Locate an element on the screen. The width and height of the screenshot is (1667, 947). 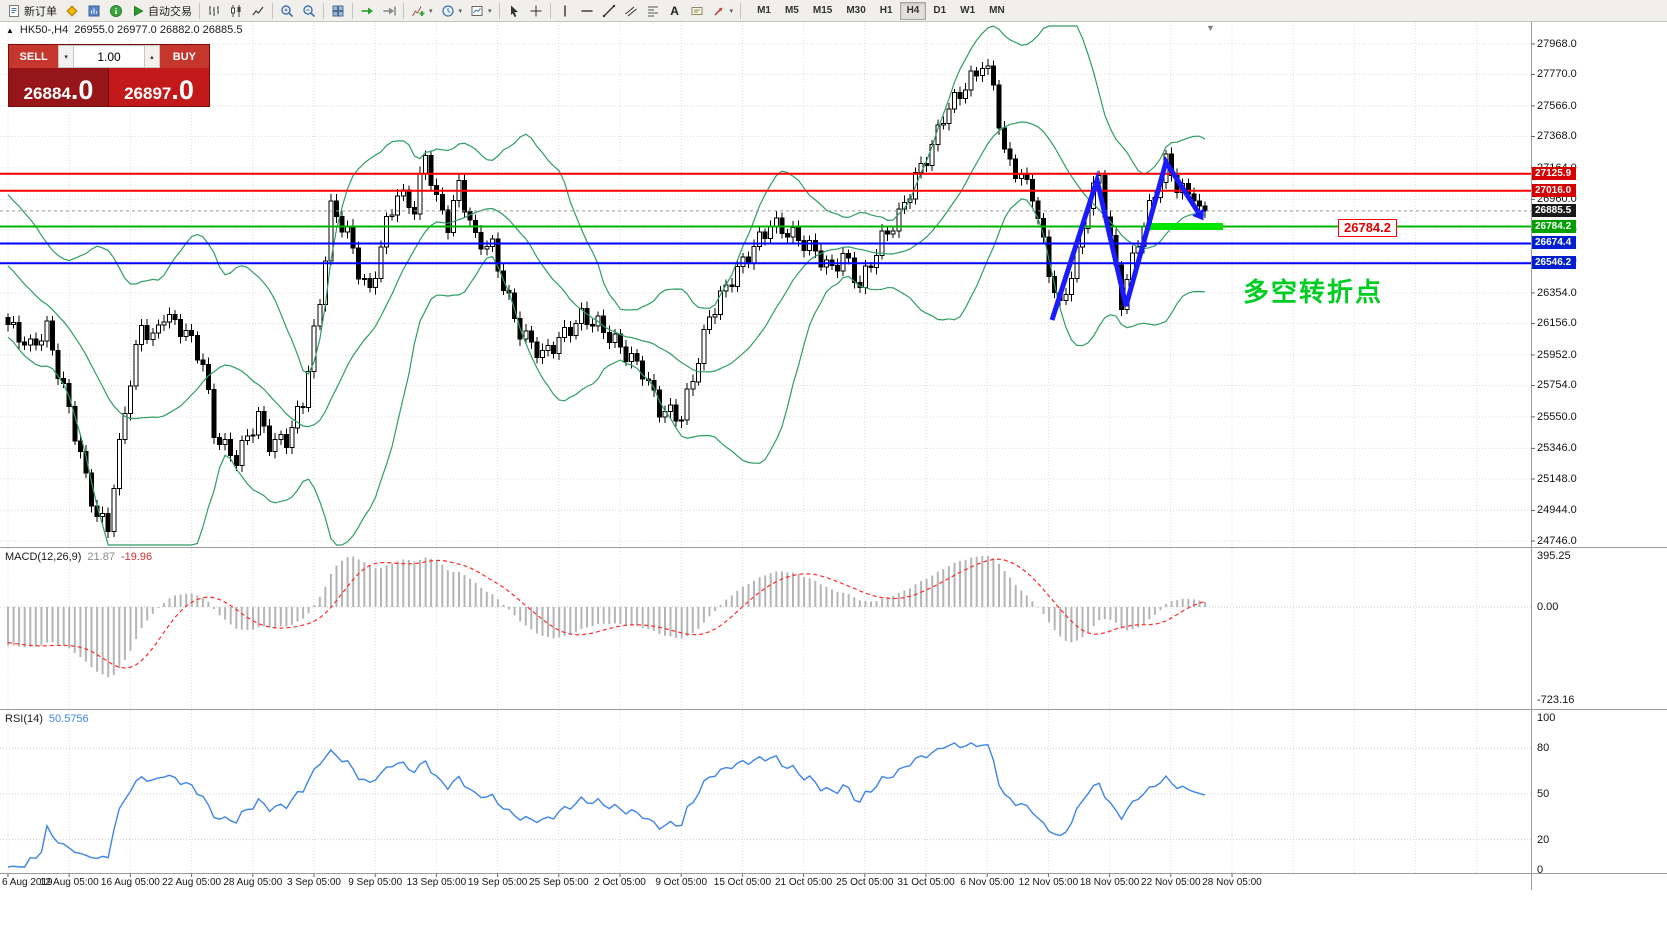
auto-scroll-button is located at coordinates (367, 11).